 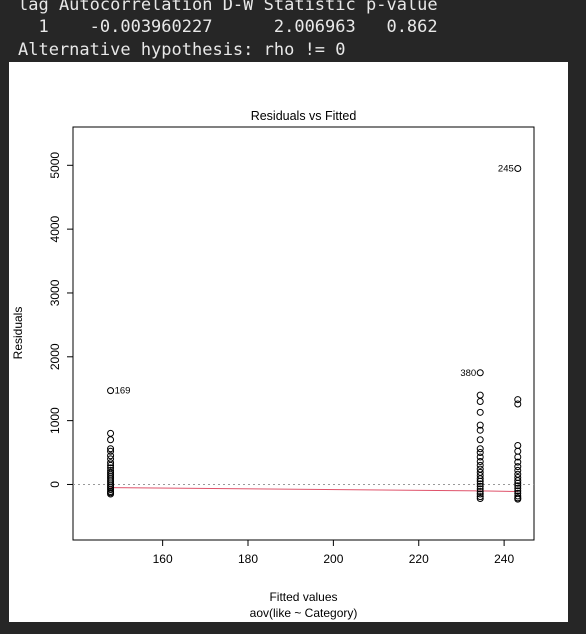 I want to click on y-tick-label: 3000, so click(x=55, y=292).